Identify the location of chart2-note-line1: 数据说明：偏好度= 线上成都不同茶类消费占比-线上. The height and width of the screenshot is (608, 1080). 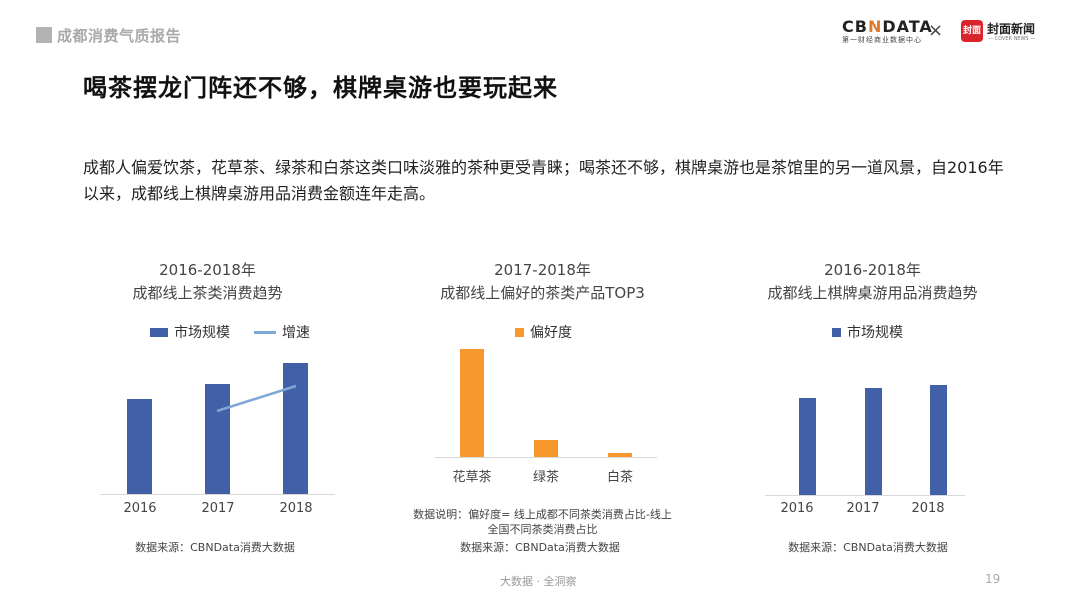
(542, 514).